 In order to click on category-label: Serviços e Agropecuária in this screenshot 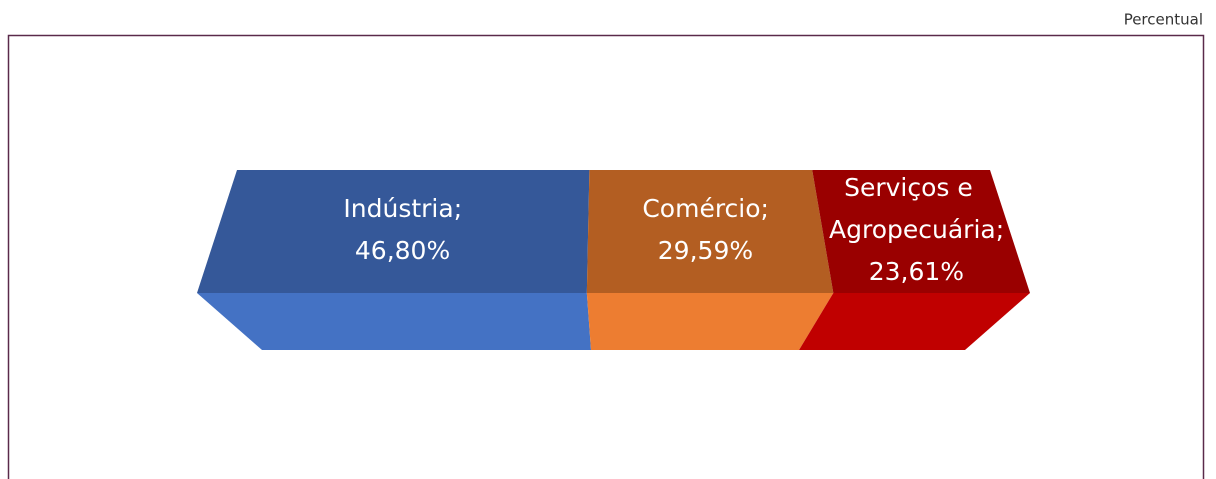, I will do `click(912, 208)`.